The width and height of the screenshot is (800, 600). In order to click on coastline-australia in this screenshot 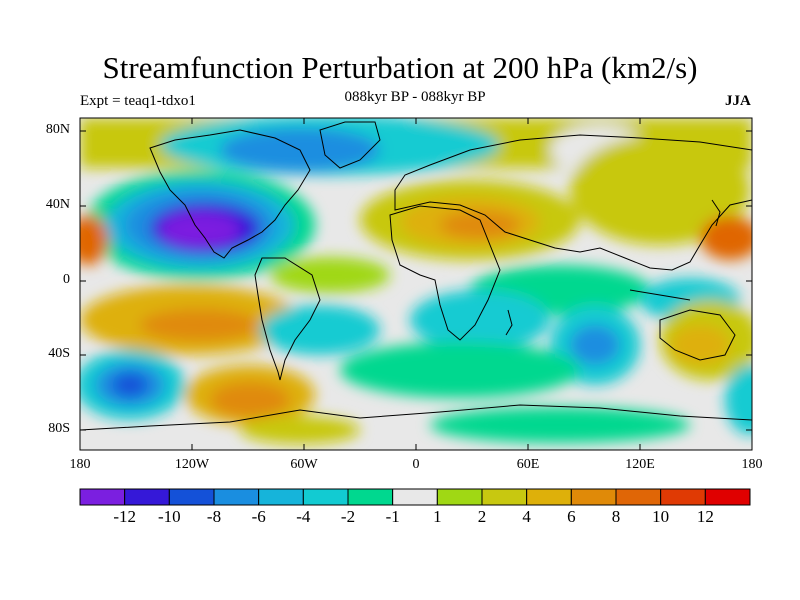, I will do `click(697, 335)`.